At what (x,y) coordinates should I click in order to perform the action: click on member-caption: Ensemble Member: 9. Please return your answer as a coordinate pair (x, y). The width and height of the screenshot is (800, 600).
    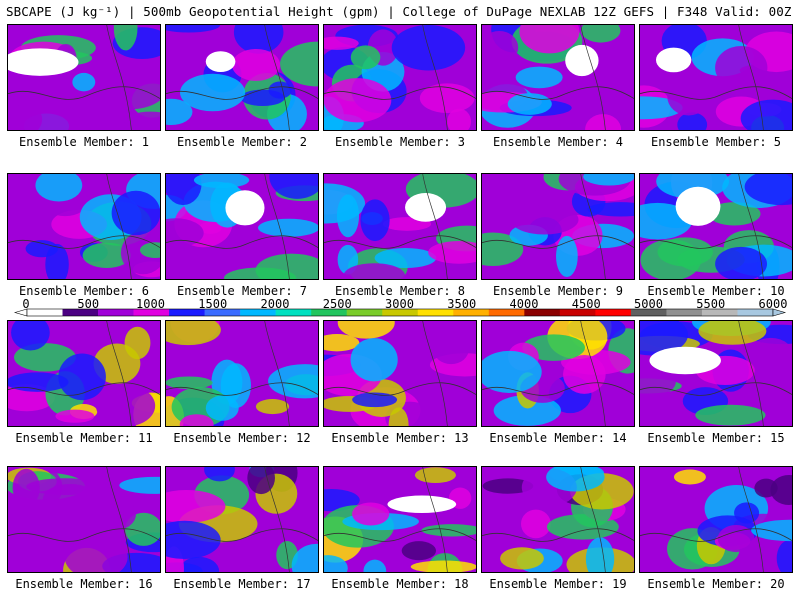
    Looking at the image, I should click on (558, 291).